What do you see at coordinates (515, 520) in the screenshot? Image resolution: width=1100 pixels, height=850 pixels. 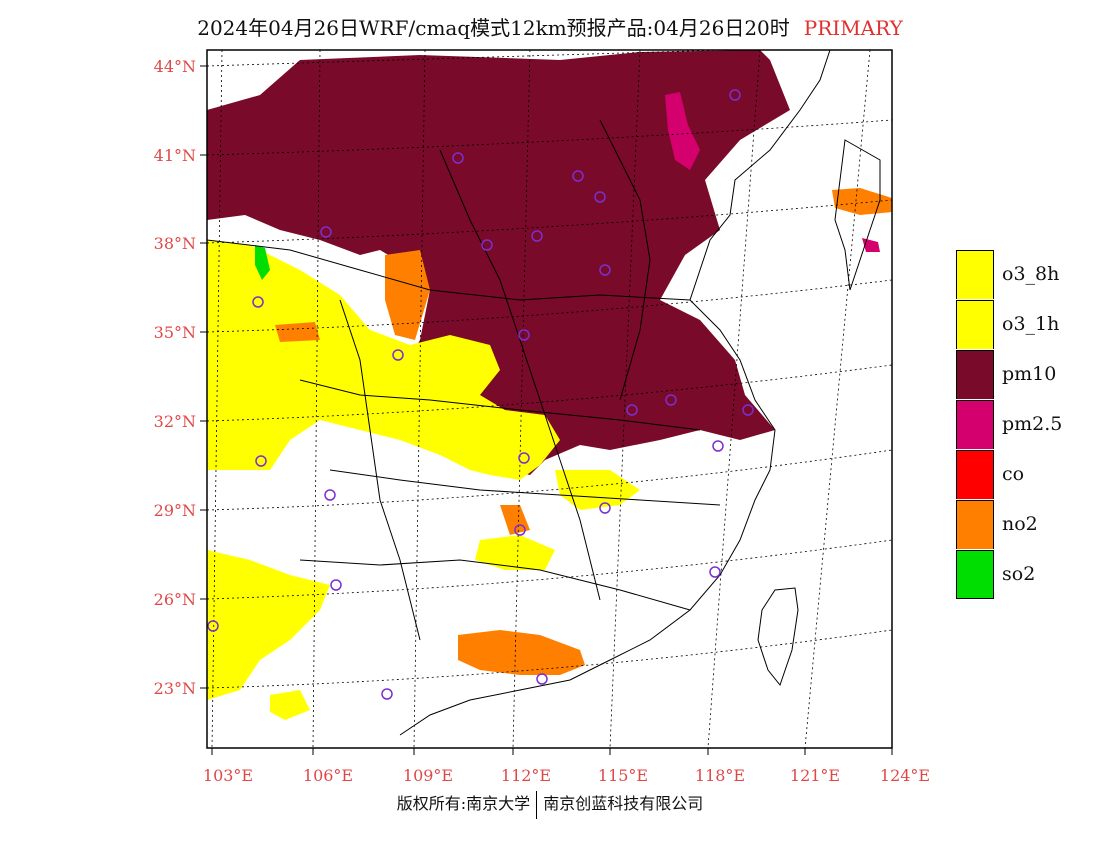 I see `no2-patch-mid` at bounding box center [515, 520].